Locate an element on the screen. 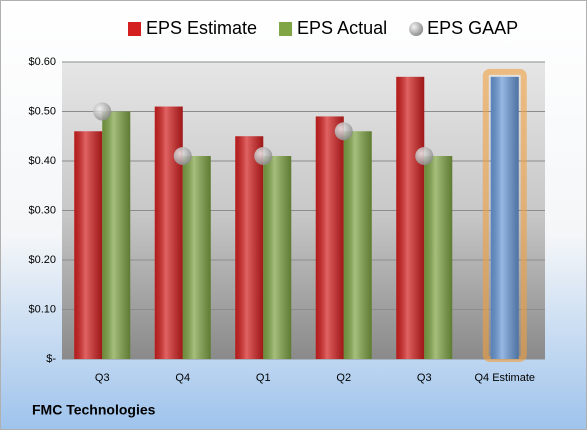  y-tick-label: $0.30 is located at coordinates (42, 210).